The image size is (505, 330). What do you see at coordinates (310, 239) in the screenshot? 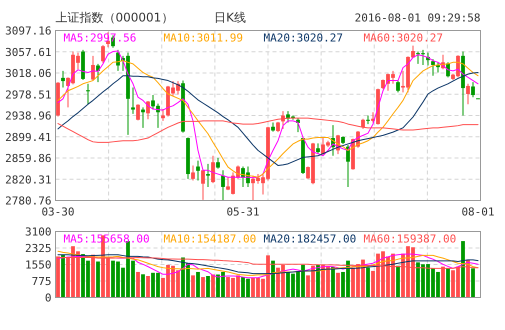
I see `text: MA20:182457.00` at bounding box center [310, 239].